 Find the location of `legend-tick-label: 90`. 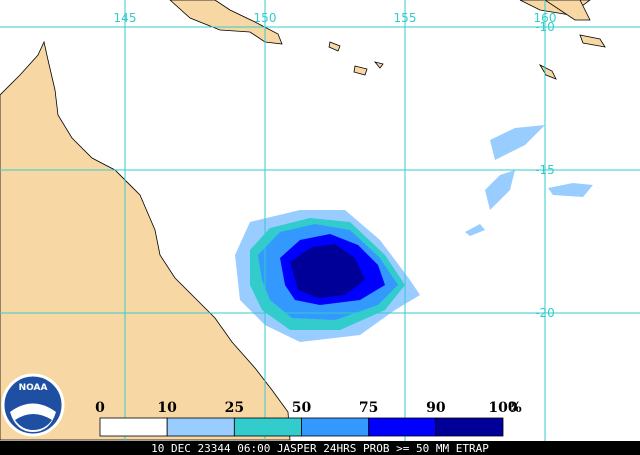

legend-tick-label: 90 is located at coordinates (436, 408).